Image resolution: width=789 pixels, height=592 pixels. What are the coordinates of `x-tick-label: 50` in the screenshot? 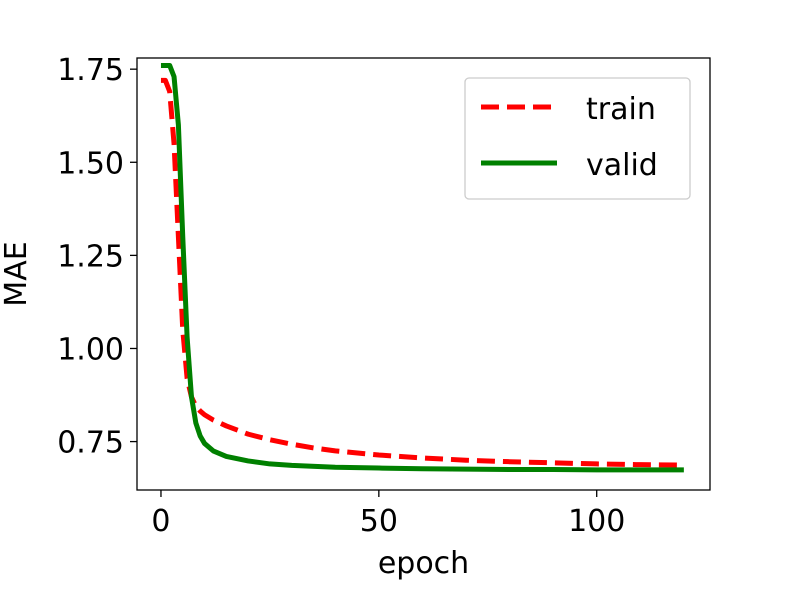 It's located at (379, 521).